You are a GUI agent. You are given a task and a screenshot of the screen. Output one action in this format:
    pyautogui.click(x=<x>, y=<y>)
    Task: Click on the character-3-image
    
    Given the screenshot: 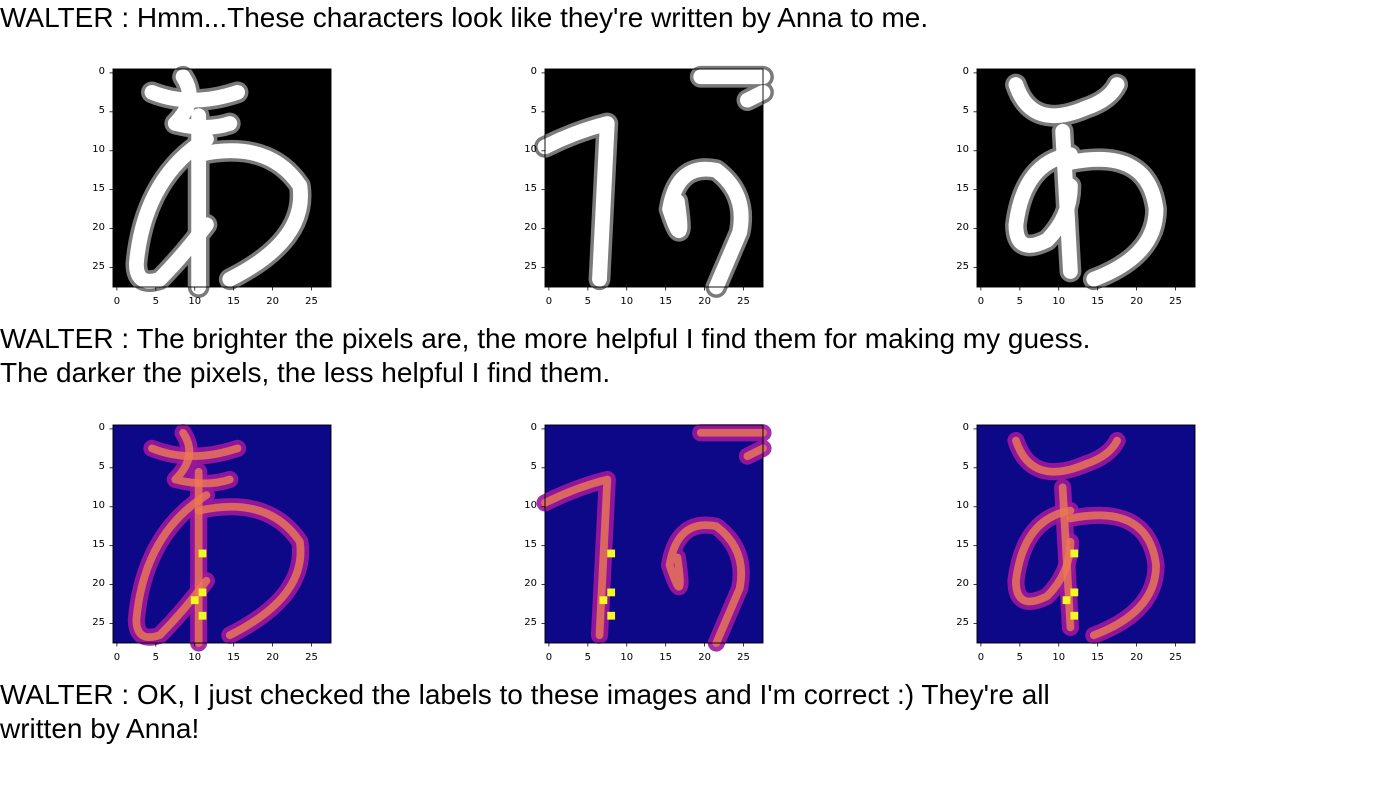 What is the action you would take?
    pyautogui.click(x=1084, y=179)
    